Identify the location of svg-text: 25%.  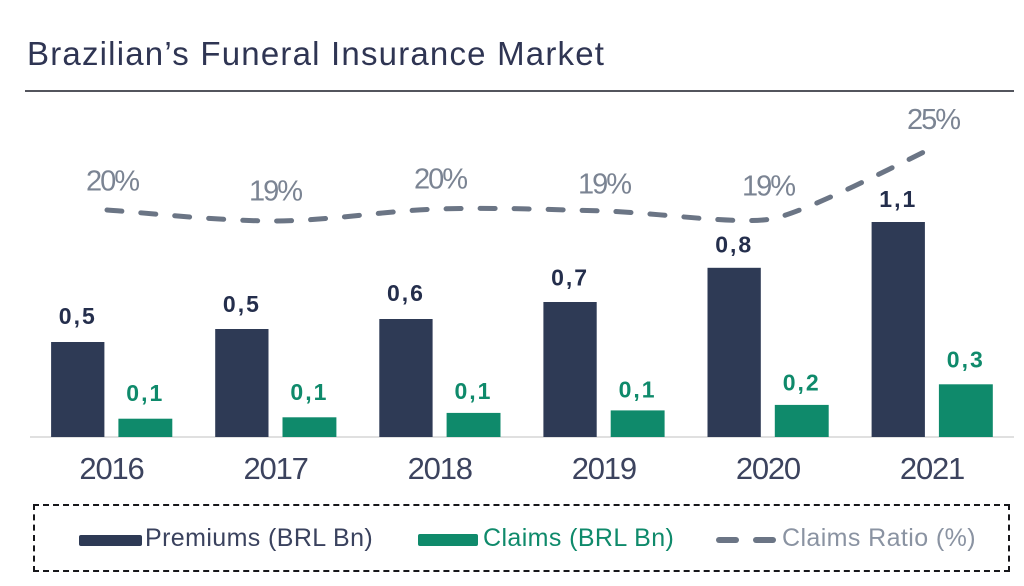
(933, 120).